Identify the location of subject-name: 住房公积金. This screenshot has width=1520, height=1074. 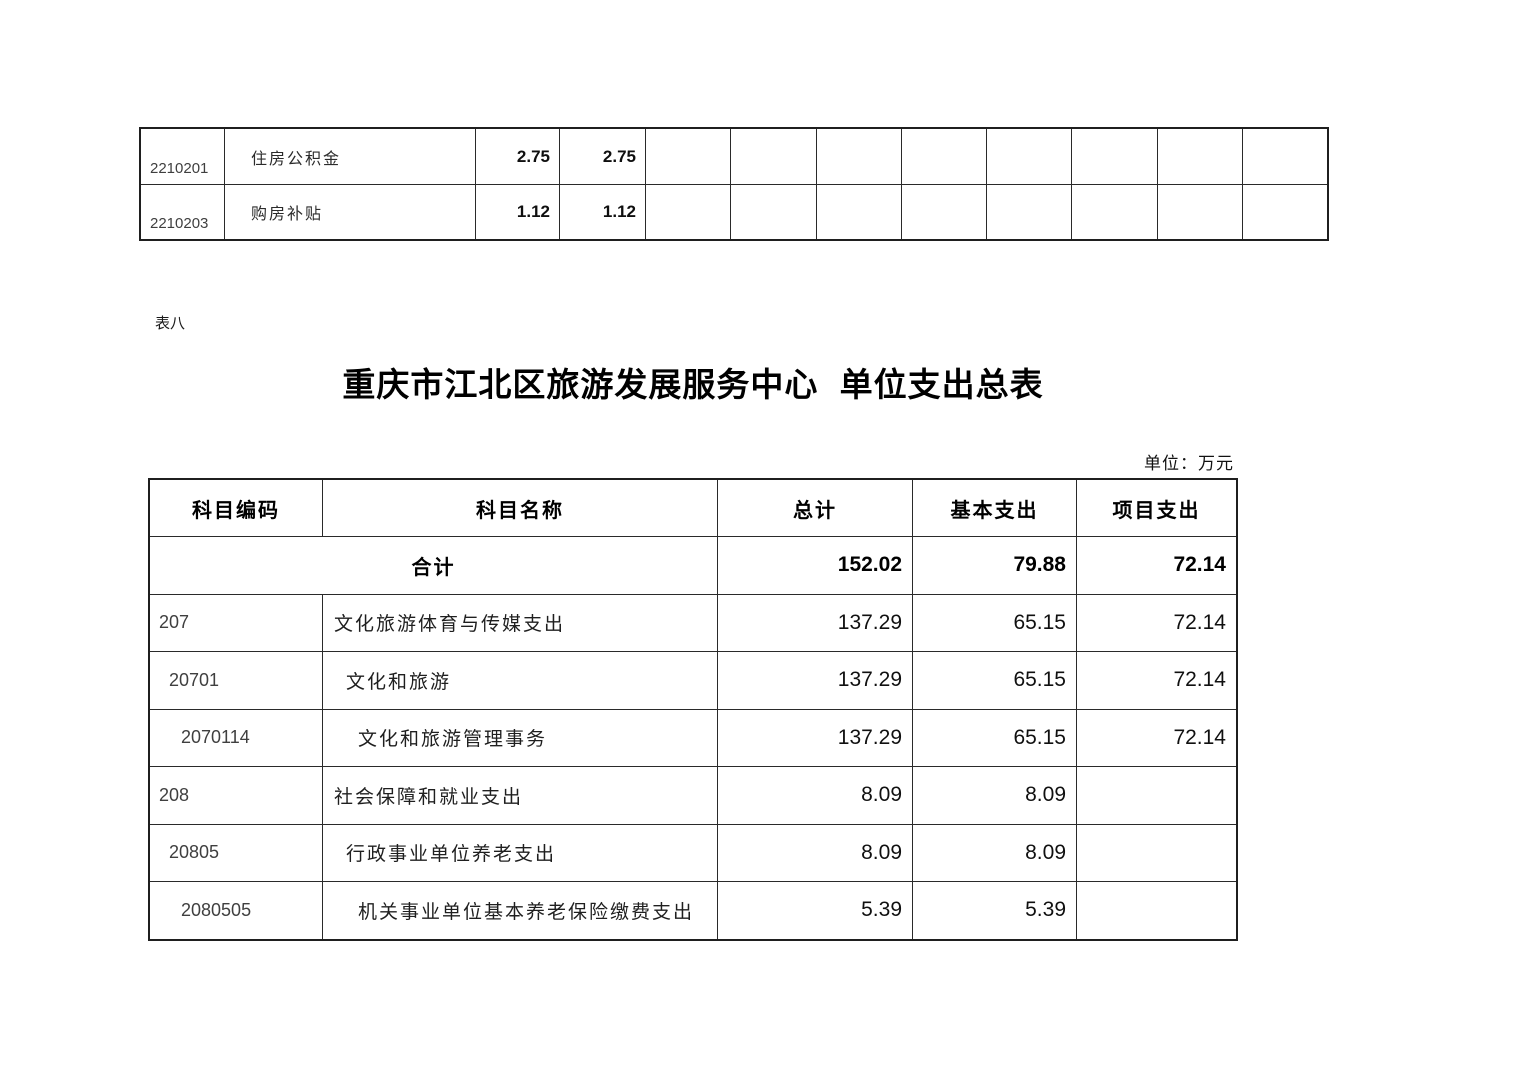
(349, 156).